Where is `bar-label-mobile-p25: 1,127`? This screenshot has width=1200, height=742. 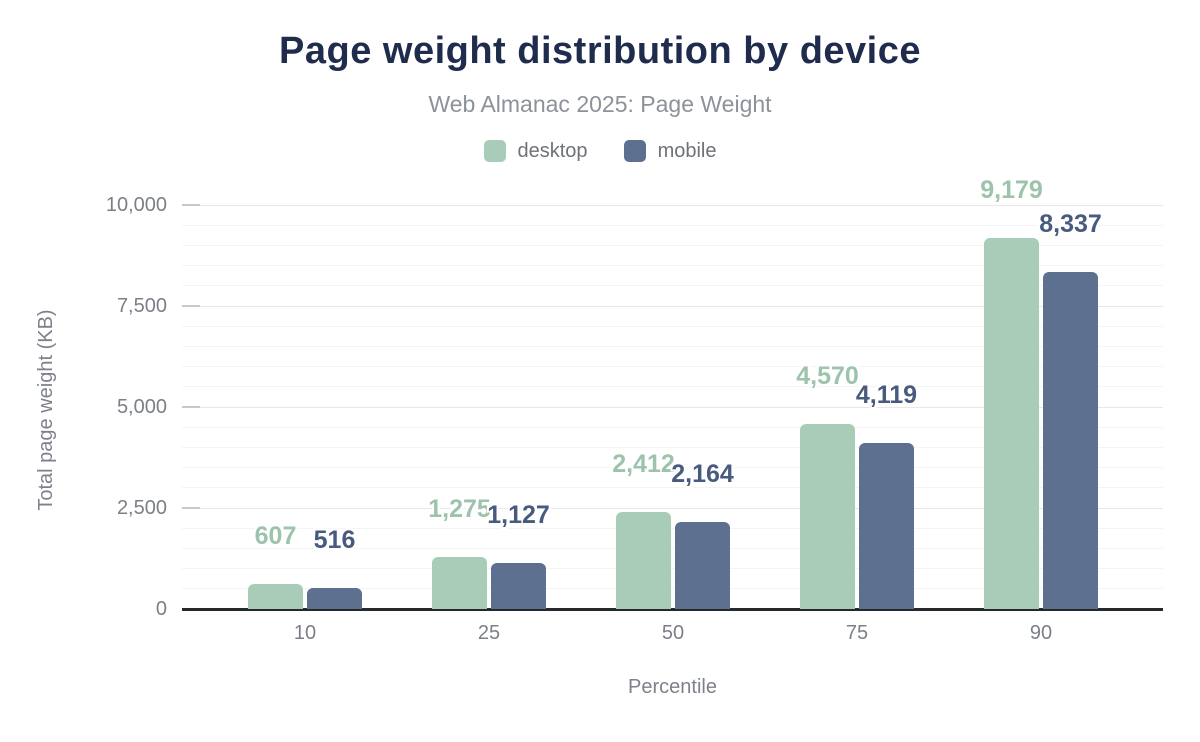 bar-label-mobile-p25: 1,127 is located at coordinates (518, 515).